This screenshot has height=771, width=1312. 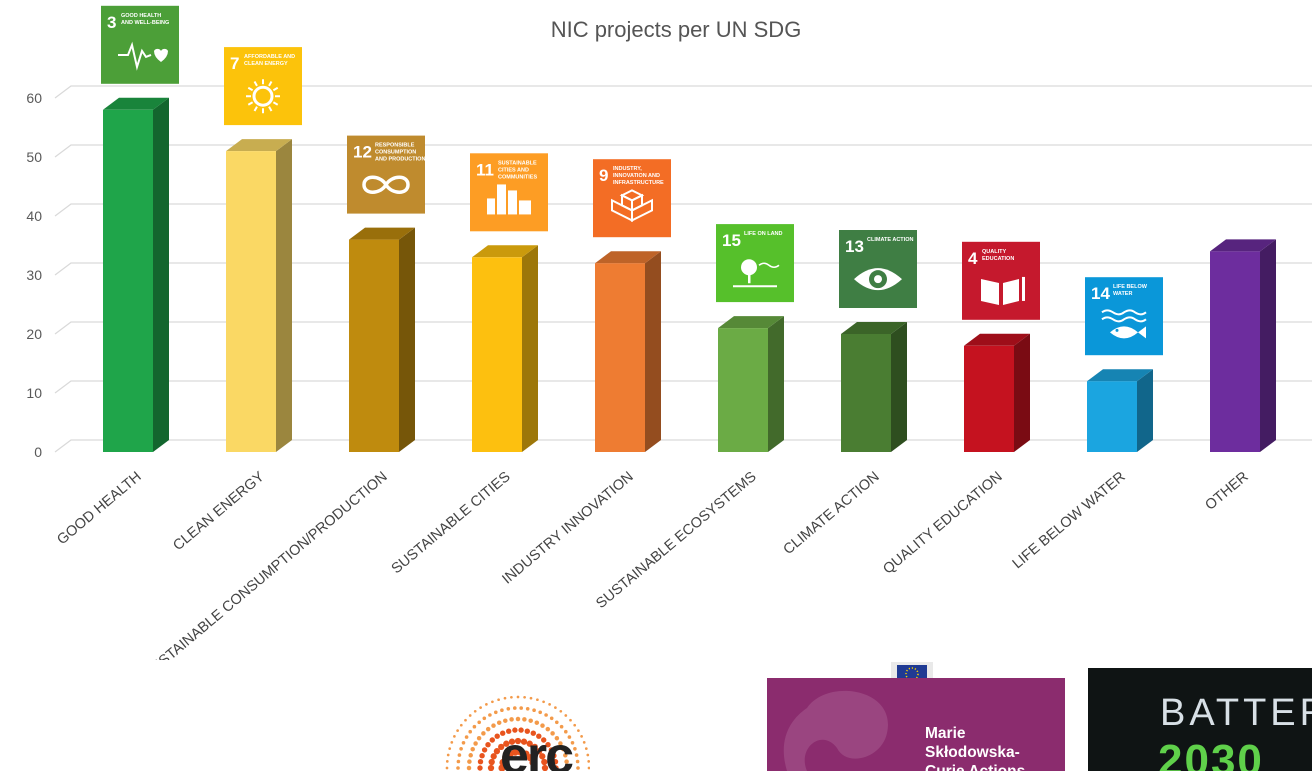 I want to click on battery2030-logo: BATTERY 2030, so click(x=1200, y=719).